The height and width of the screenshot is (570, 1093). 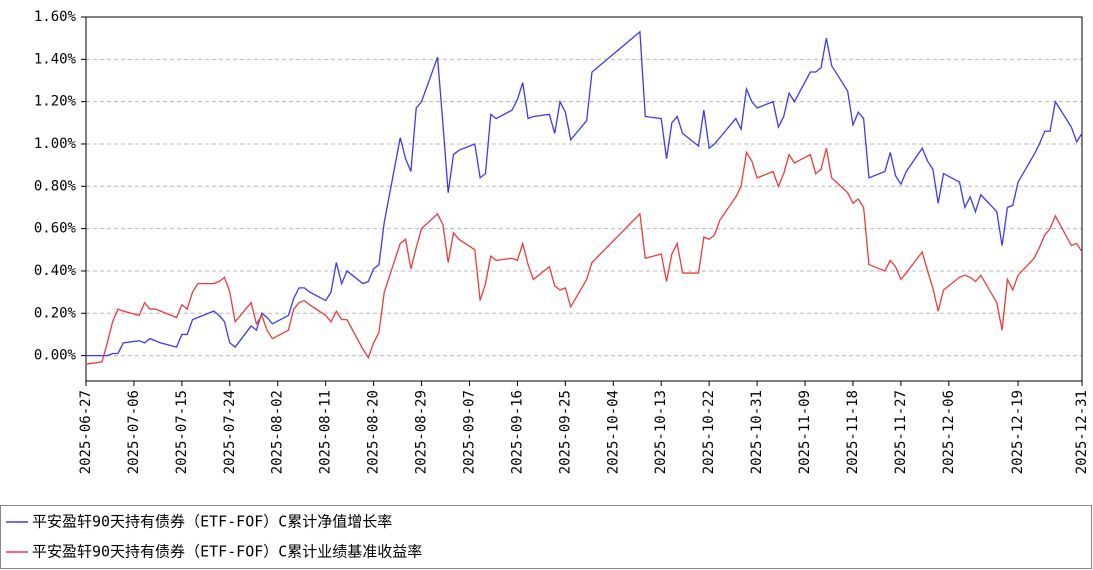 I want to click on x-tick-label: 2025-11-27, so click(x=901, y=432).